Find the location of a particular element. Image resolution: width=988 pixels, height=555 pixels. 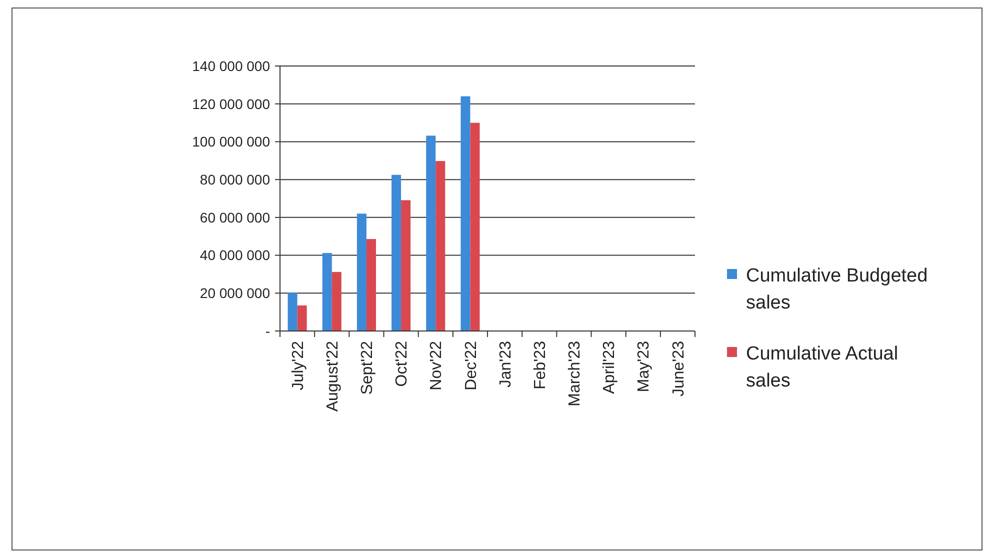

x-tick-label: March'23 is located at coordinates (575, 373).